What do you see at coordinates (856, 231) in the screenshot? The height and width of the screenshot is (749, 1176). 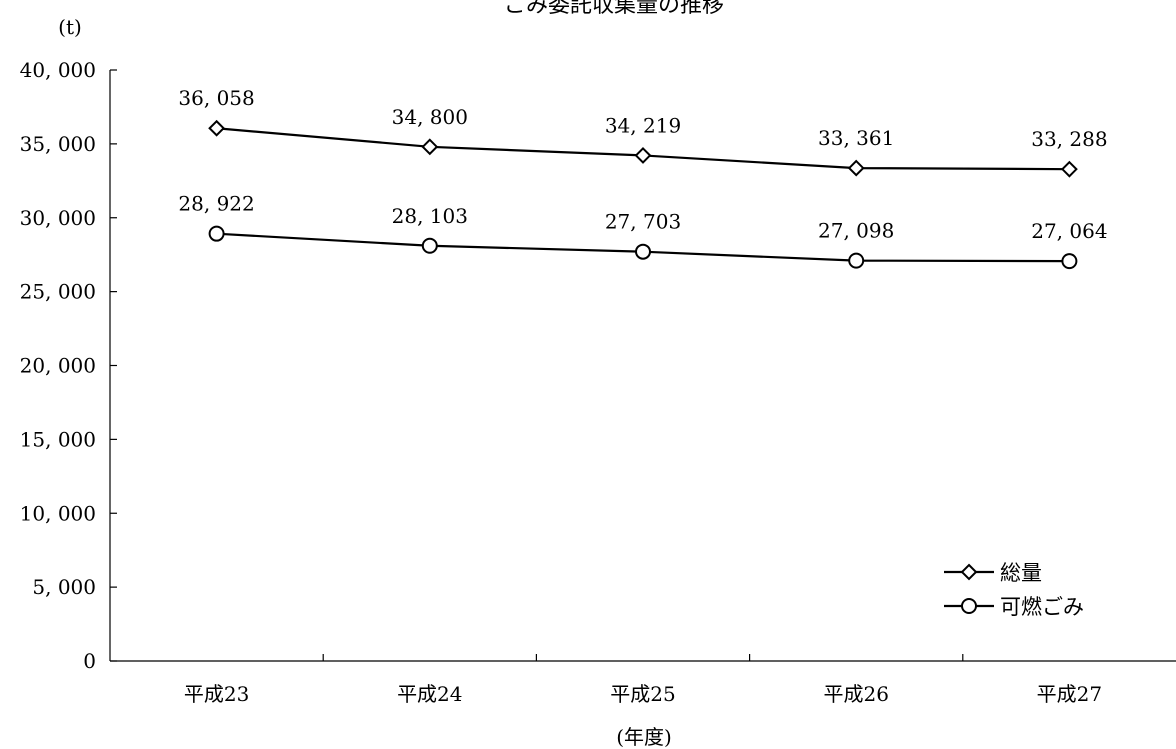 I see `data-label: 27, 098` at bounding box center [856, 231].